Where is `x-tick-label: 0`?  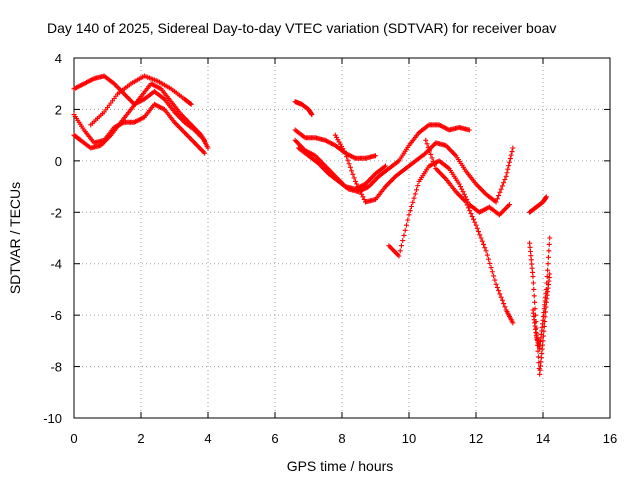
x-tick-label: 0 is located at coordinates (73, 438).